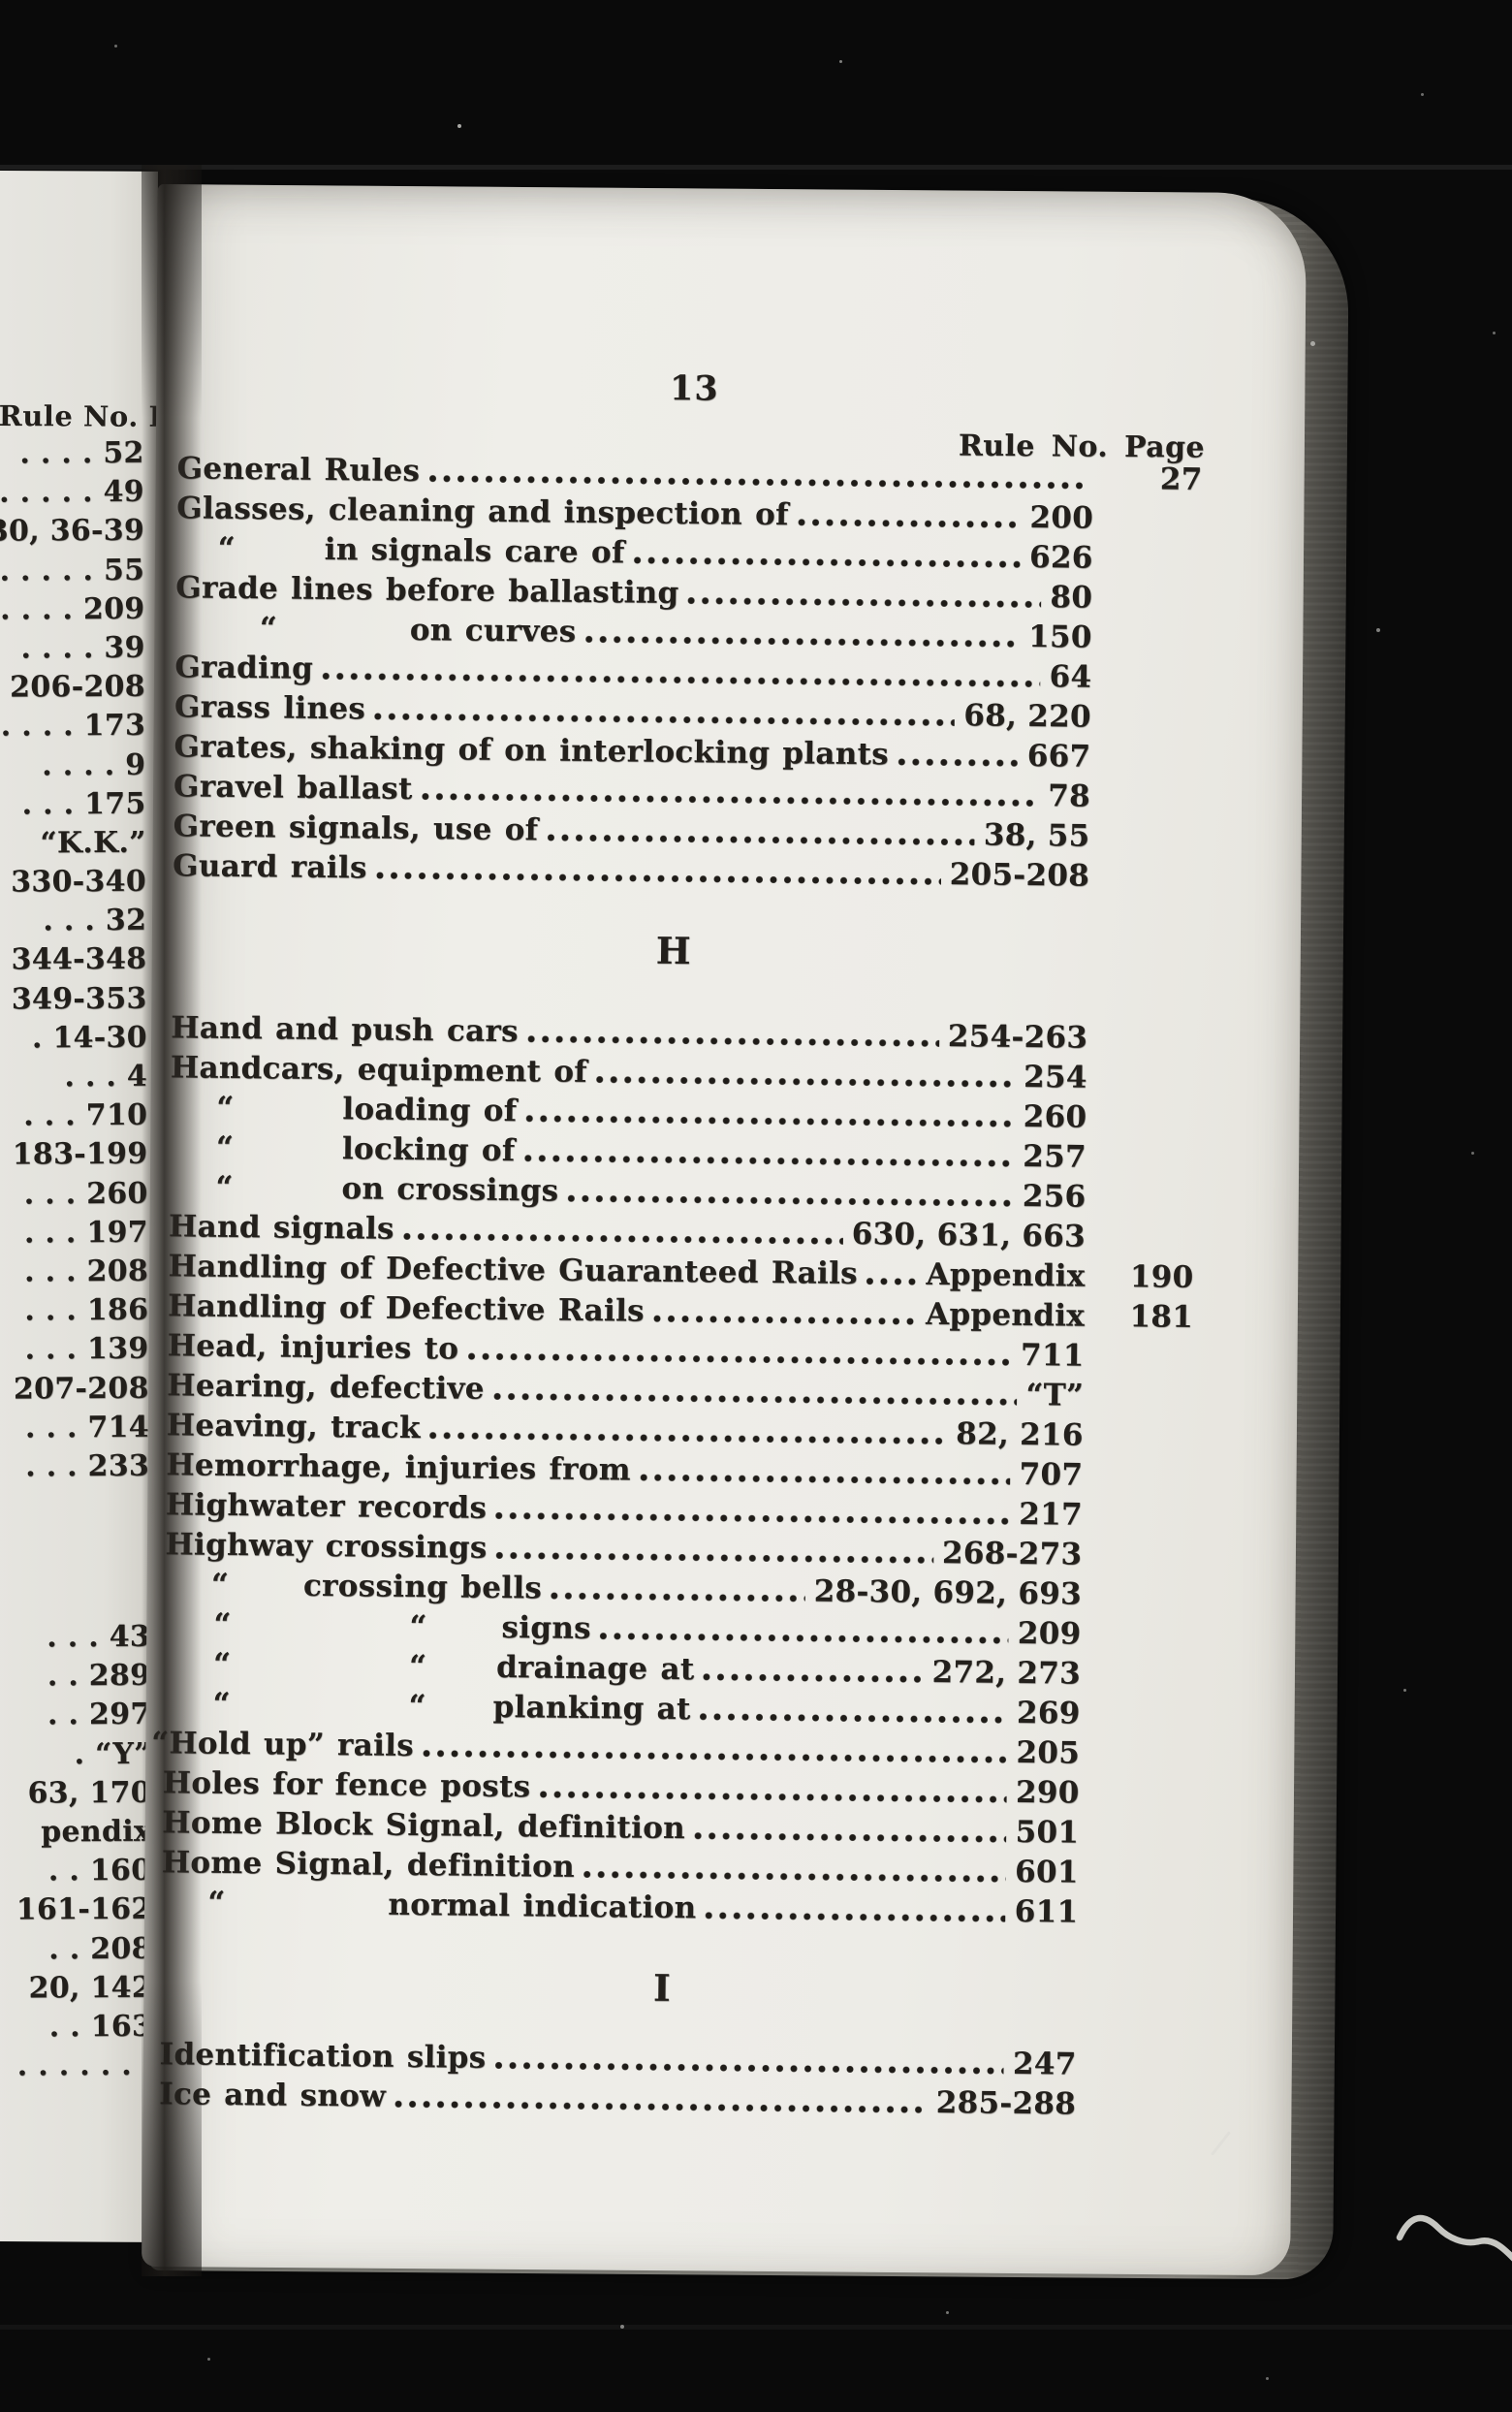 The image size is (1512, 2412). Describe the element at coordinates (88, 1466) in the screenshot. I see `left-column-row: . . . 233` at that location.